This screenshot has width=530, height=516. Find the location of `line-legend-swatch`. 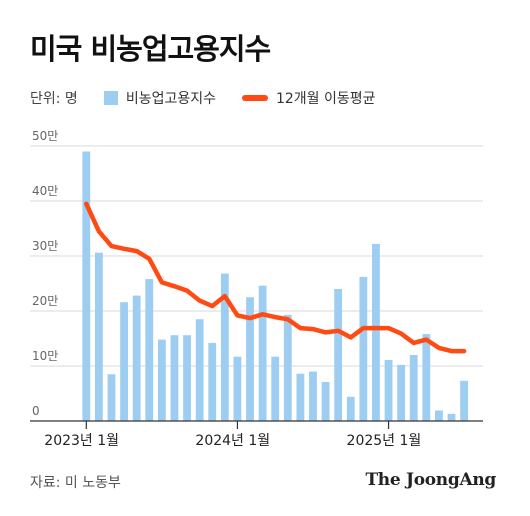

line-legend-swatch is located at coordinates (254, 98).